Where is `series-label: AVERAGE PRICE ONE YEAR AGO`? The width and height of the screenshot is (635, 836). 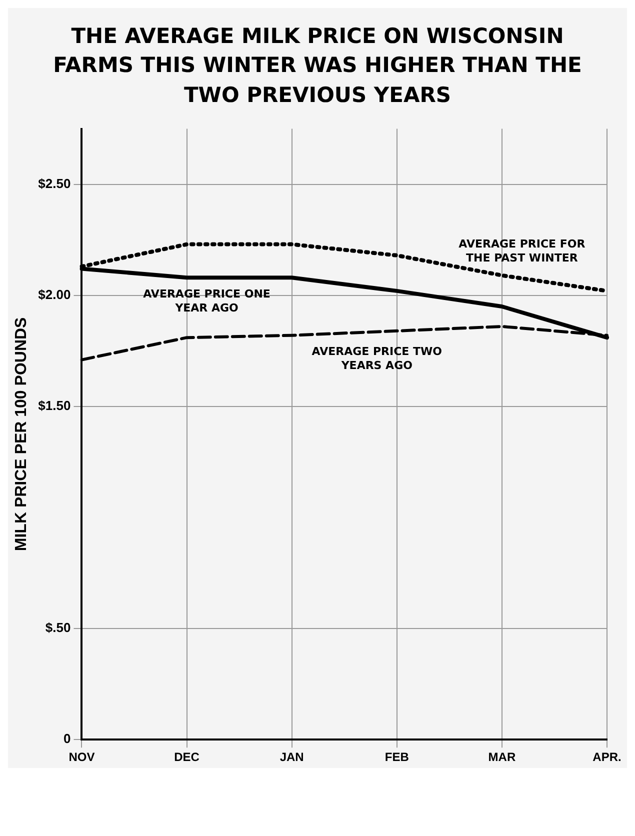 series-label: AVERAGE PRICE ONE YEAR AGO is located at coordinates (206, 301).